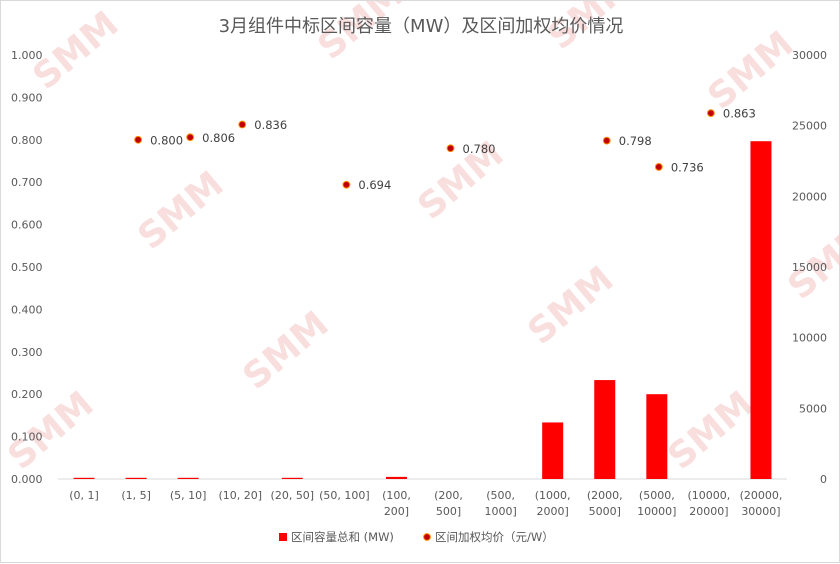 The height and width of the screenshot is (564, 840). Describe the element at coordinates (283, 537) in the screenshot. I see `legend-bar-swatch` at that location.